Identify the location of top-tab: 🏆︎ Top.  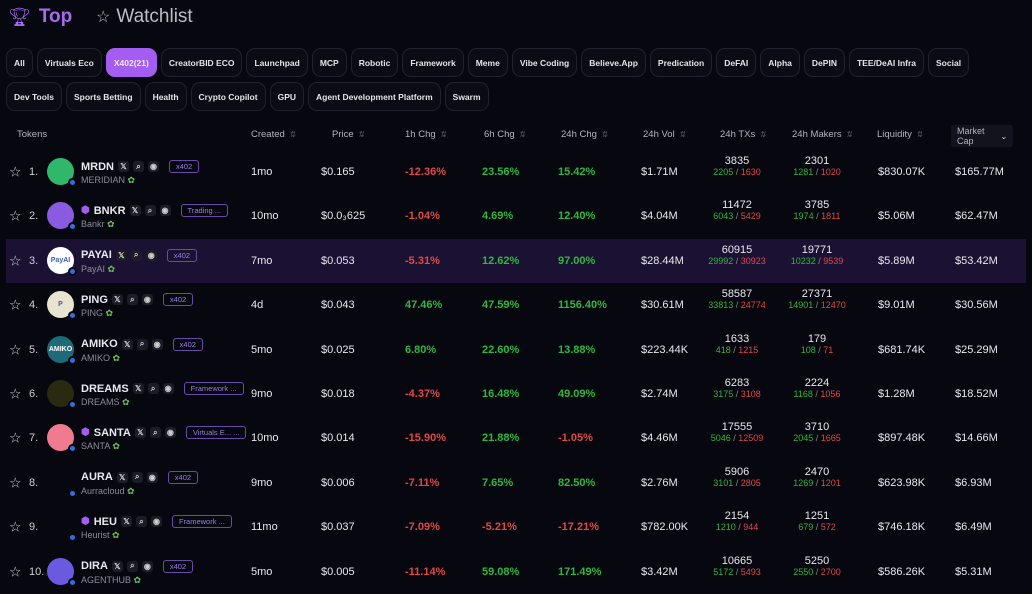
(40, 17).